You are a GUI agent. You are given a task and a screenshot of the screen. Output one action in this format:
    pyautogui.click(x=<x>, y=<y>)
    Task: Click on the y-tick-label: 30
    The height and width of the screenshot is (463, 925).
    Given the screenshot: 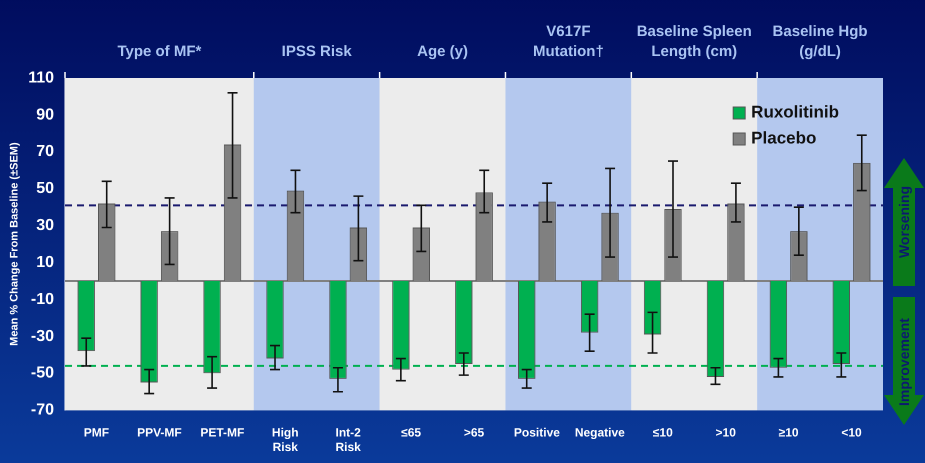 What is the action you would take?
    pyautogui.click(x=45, y=225)
    